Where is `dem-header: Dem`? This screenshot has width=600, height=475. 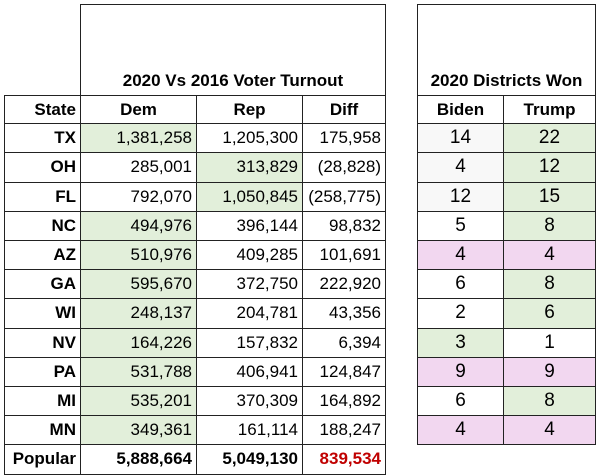
dem-header: Dem is located at coordinates (138, 110).